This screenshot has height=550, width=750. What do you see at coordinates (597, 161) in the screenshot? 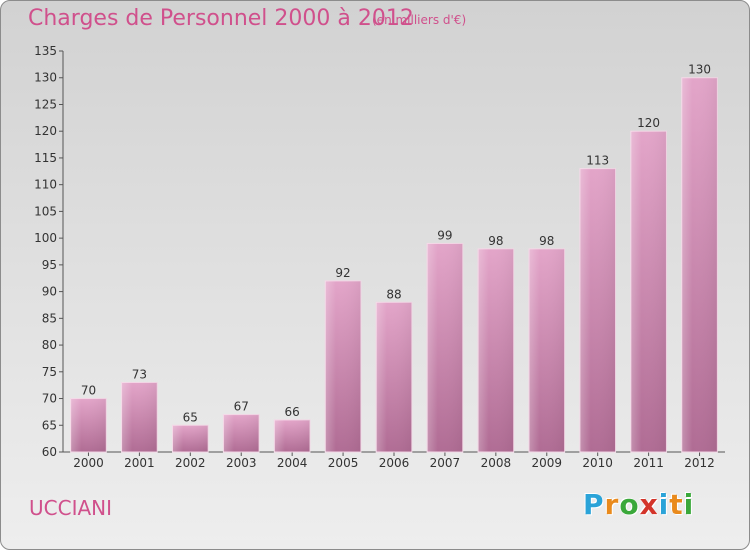
I see `value-label-2010: 113` at bounding box center [597, 161].